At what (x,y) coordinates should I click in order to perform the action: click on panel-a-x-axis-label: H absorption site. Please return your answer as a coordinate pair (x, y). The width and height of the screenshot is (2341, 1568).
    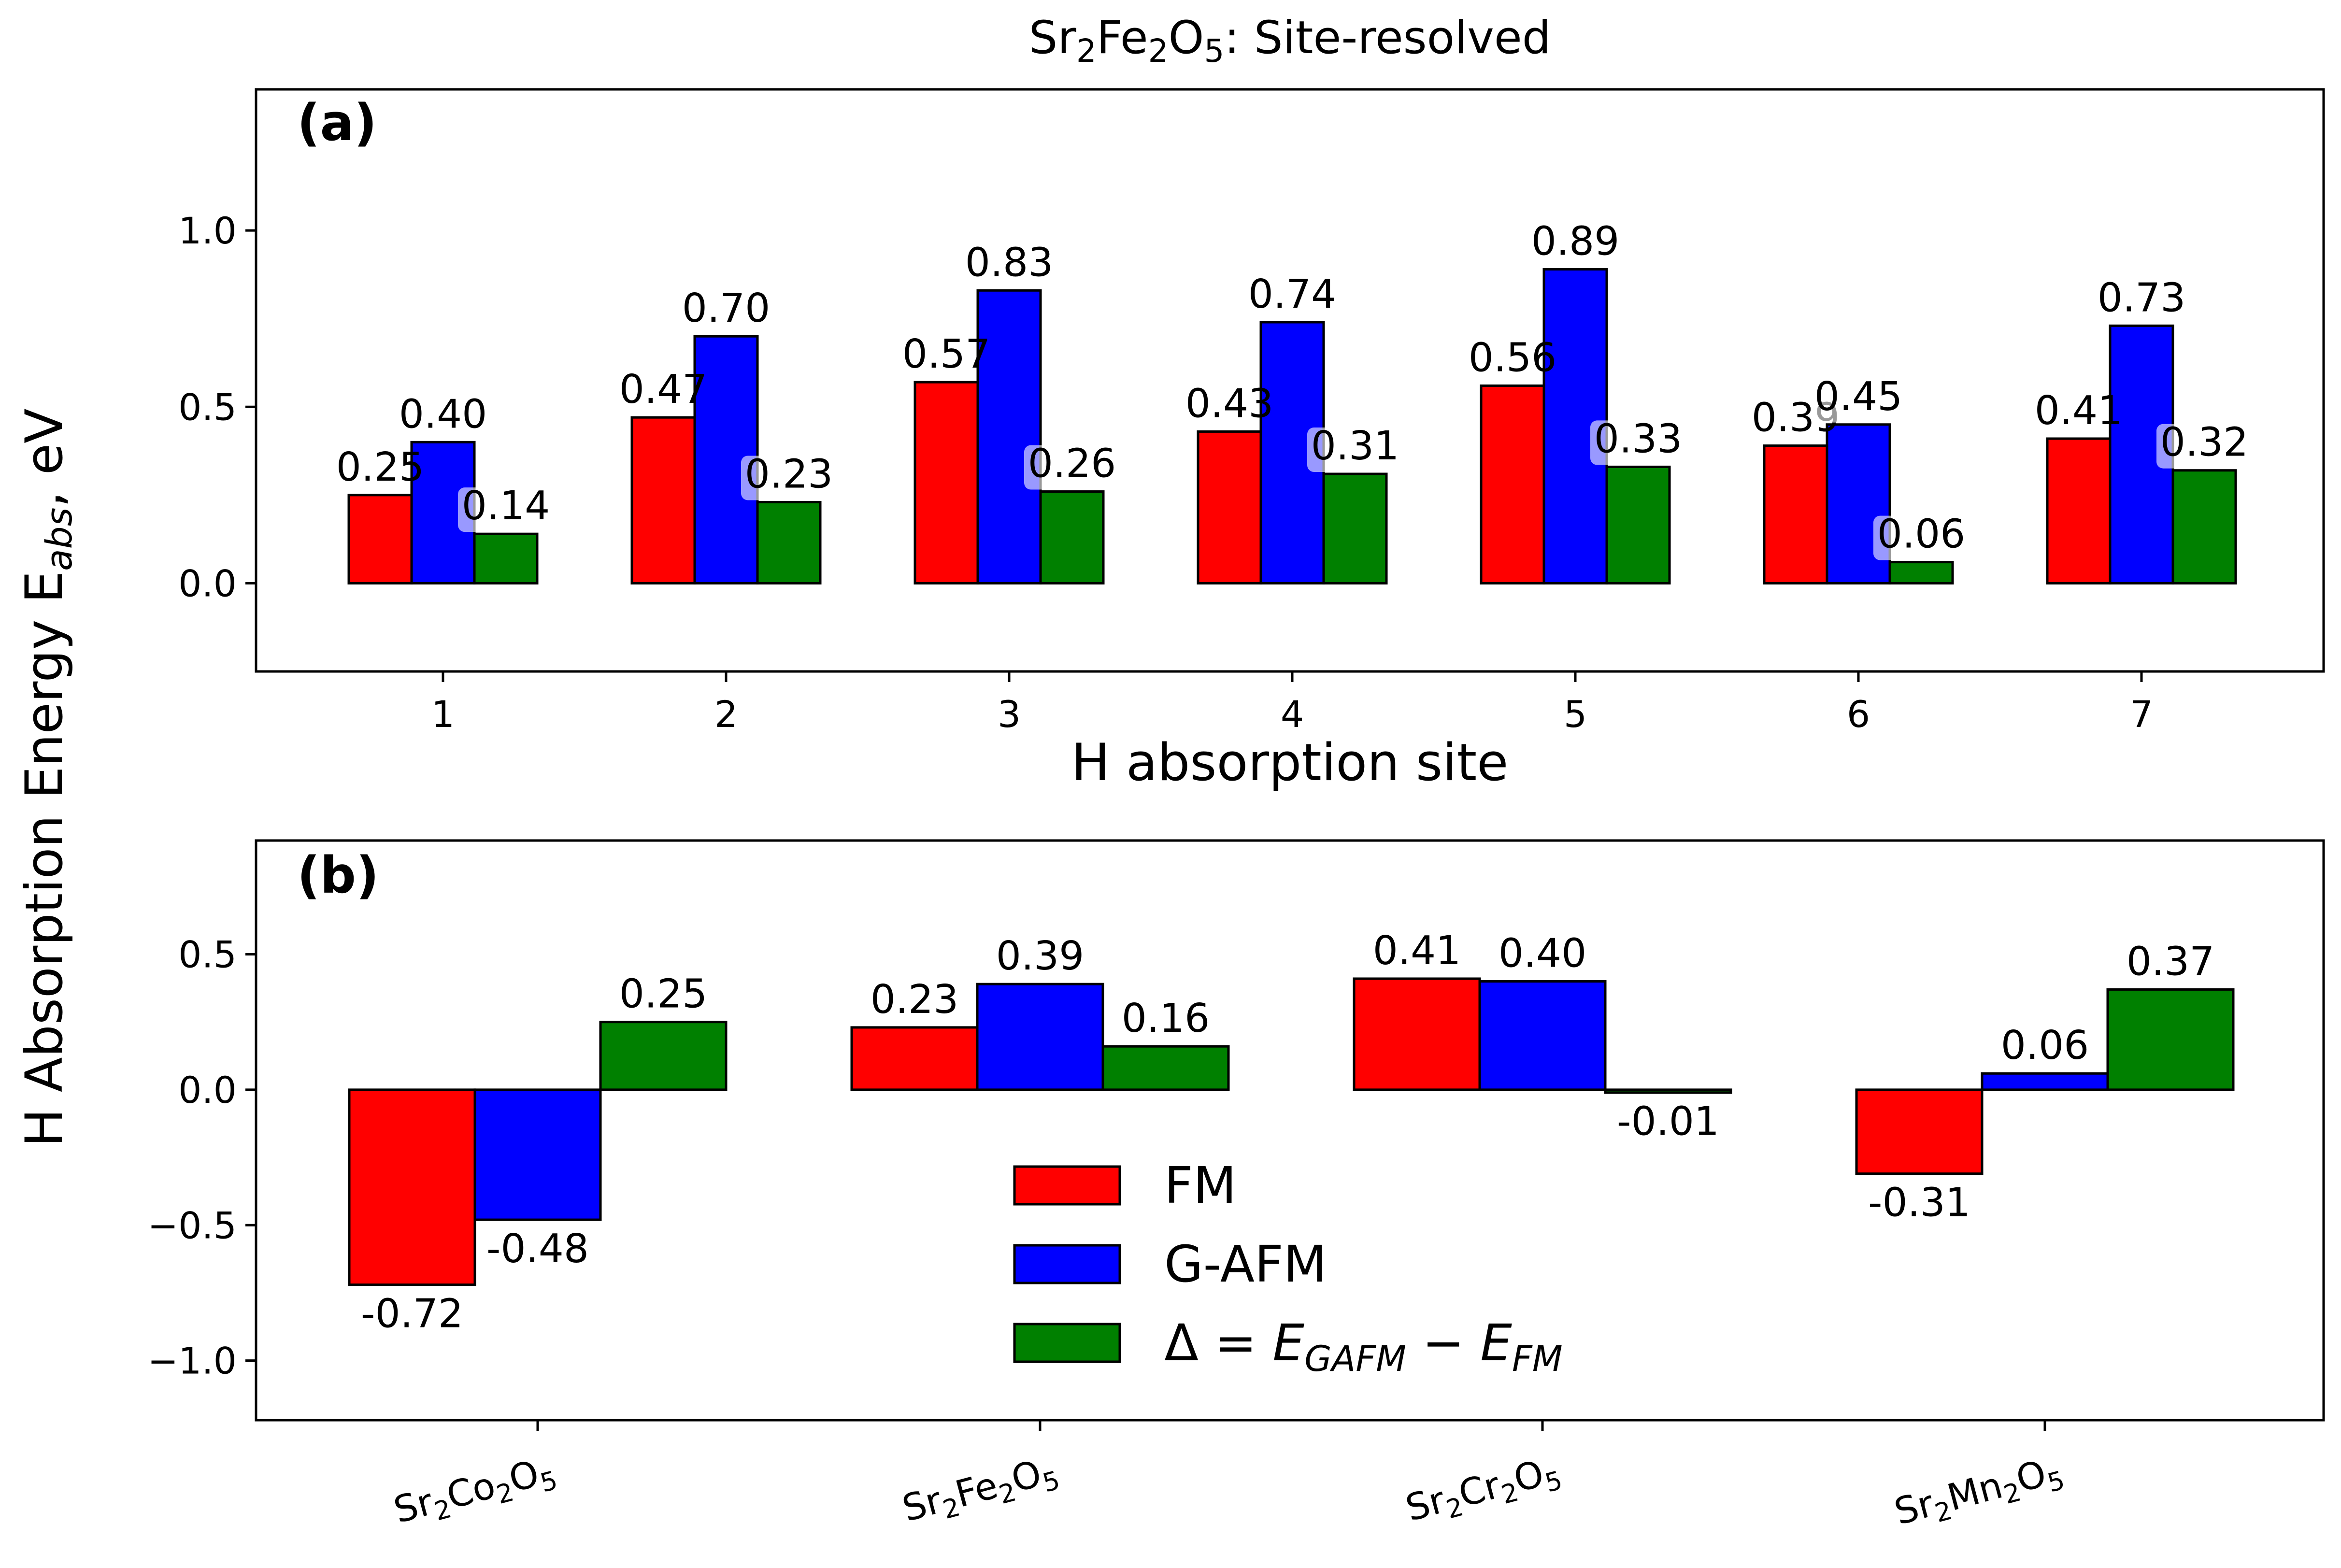
    Looking at the image, I should click on (1290, 762).